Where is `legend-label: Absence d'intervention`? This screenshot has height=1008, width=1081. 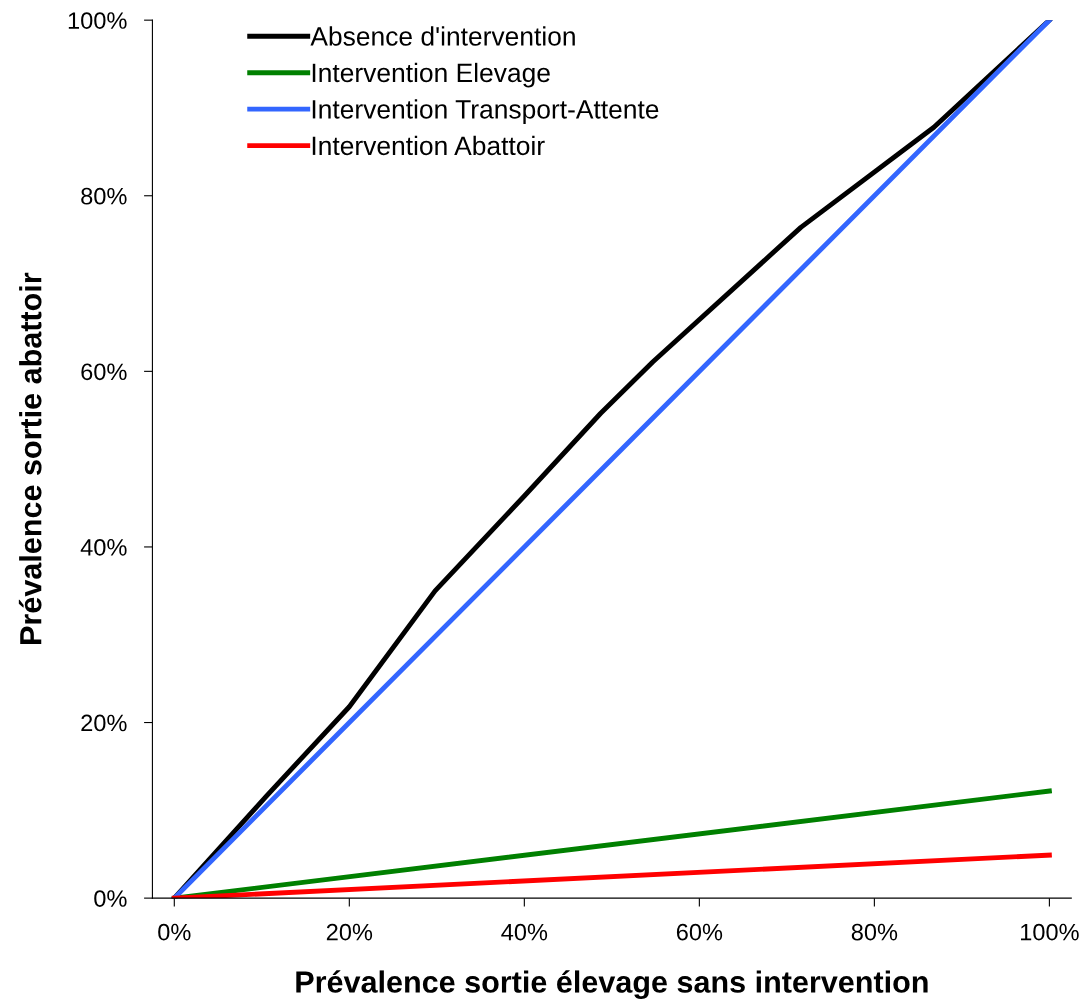
legend-label: Absence d'intervention is located at coordinates (442, 36).